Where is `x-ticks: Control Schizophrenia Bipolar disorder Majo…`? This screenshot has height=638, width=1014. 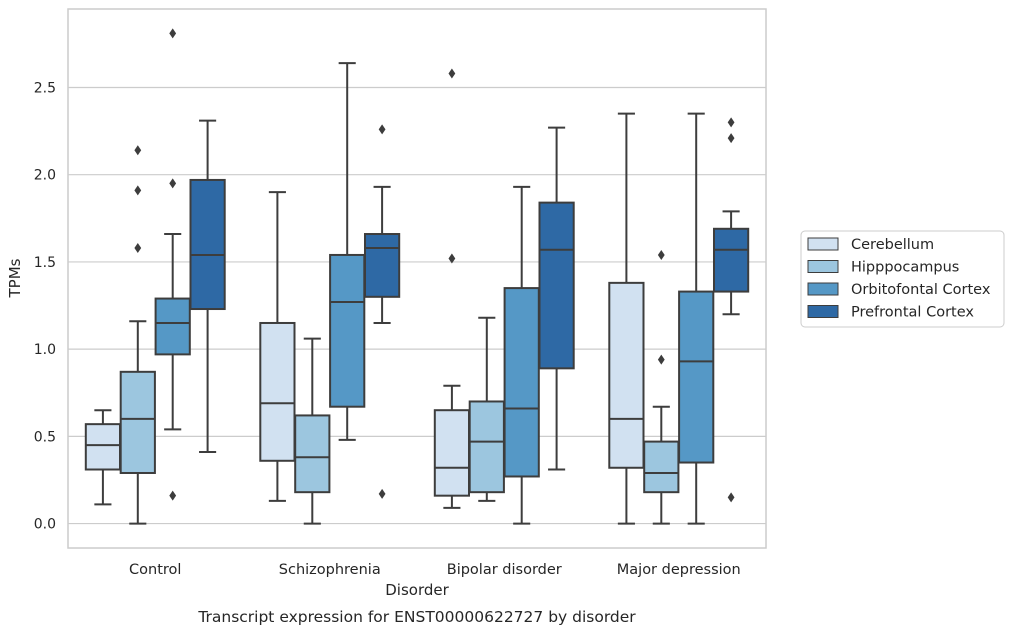
x-ticks: Control Schizophrenia Bipolar disorder Majo… is located at coordinates (435, 570).